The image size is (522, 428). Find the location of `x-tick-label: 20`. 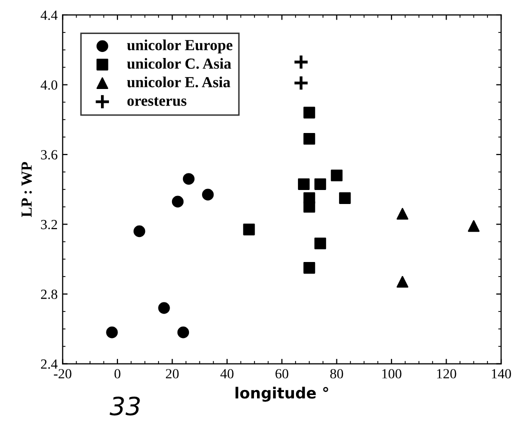

x-tick-label: 20 is located at coordinates (172, 373).